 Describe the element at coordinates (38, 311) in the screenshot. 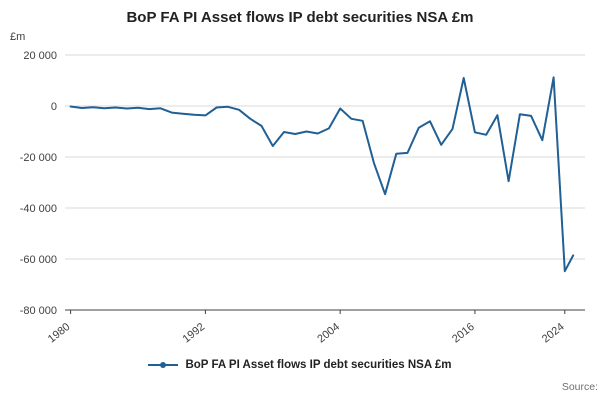

I see `y-tick-label: -80 000` at that location.